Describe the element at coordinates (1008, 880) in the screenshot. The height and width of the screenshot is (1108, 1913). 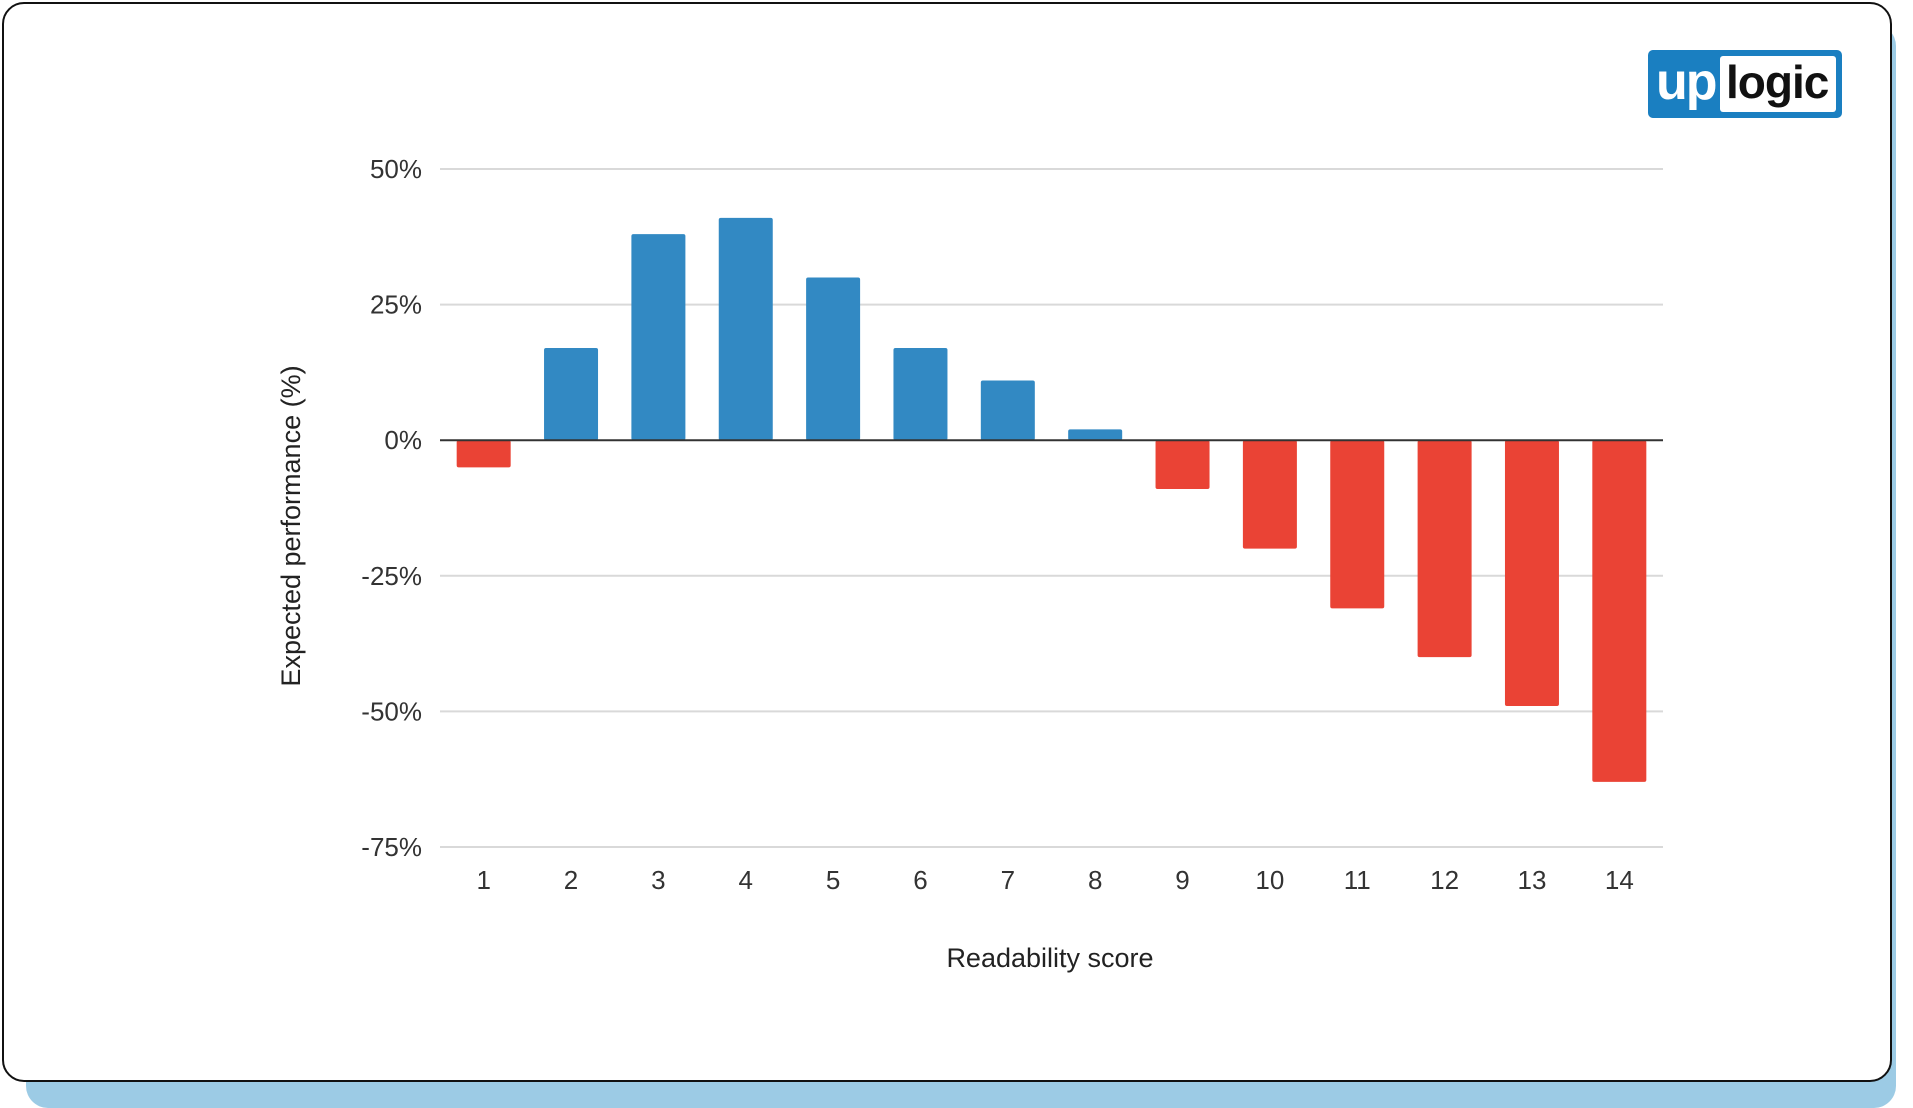
I see `x-tick-label: 7` at that location.